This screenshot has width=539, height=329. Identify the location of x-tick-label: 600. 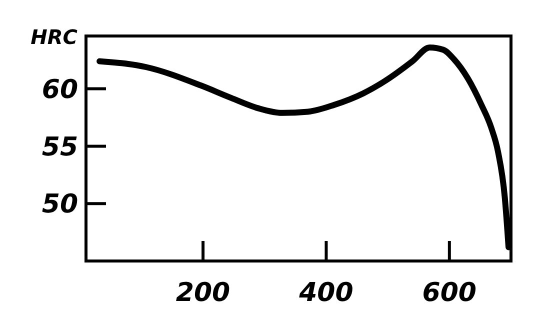
(449, 293).